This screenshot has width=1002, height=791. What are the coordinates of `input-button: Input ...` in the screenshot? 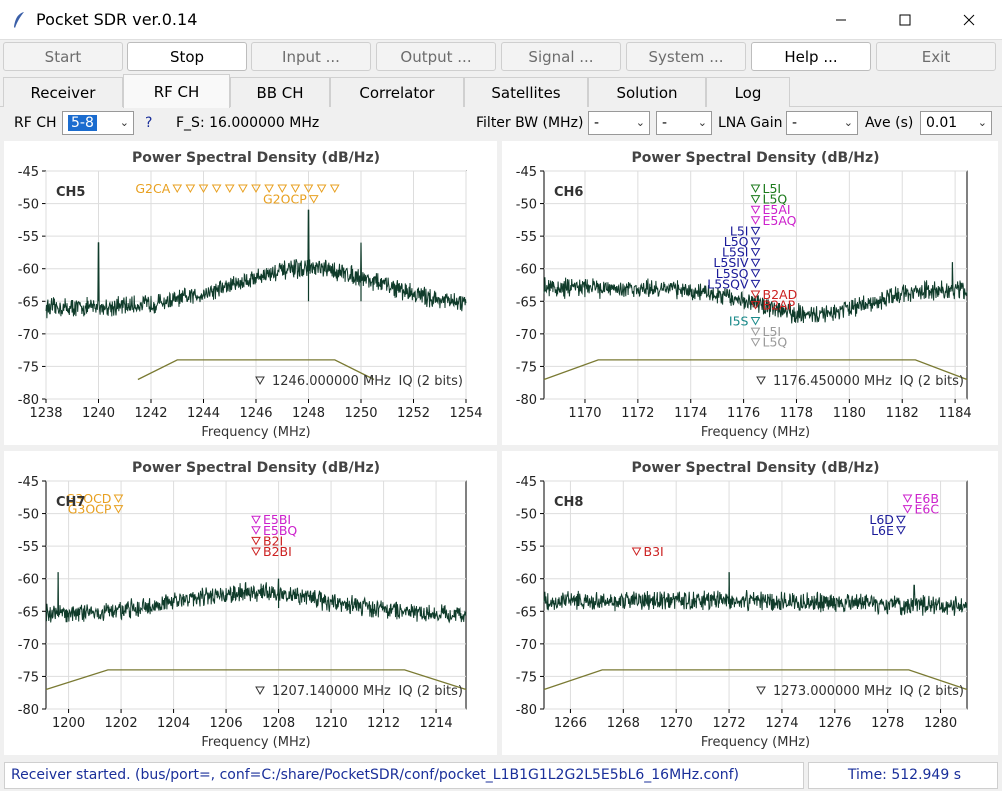 It's located at (311, 56).